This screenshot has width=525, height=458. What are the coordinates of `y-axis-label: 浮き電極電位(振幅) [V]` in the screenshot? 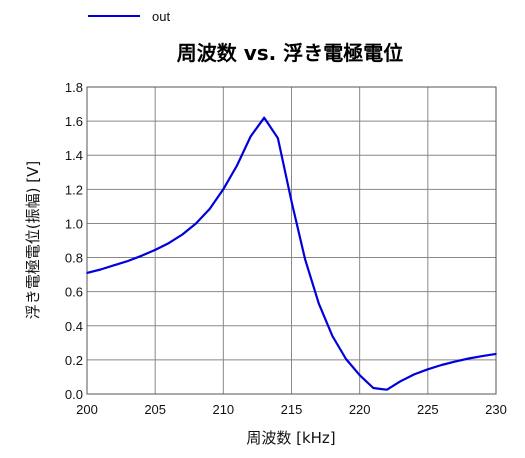 It's located at (33, 240).